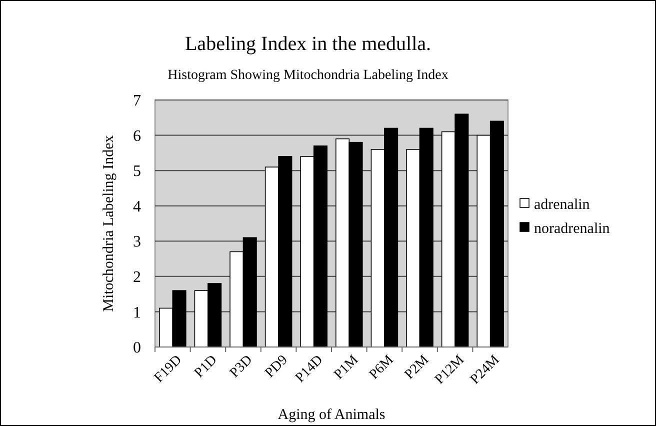  I want to click on y-tick-label: 7, so click(137, 101).